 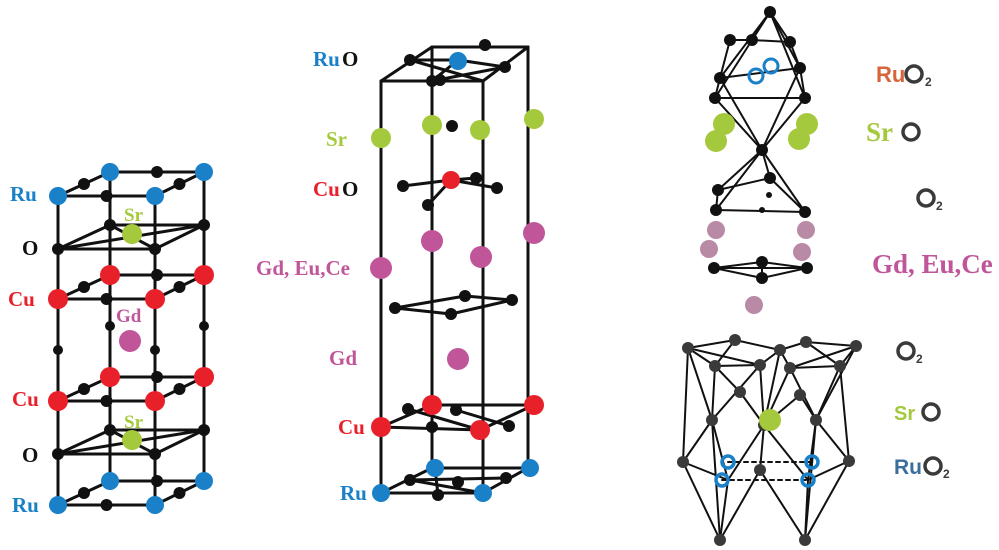 What do you see at coordinates (30, 248) in the screenshot?
I see `left-label-o-top: O` at bounding box center [30, 248].